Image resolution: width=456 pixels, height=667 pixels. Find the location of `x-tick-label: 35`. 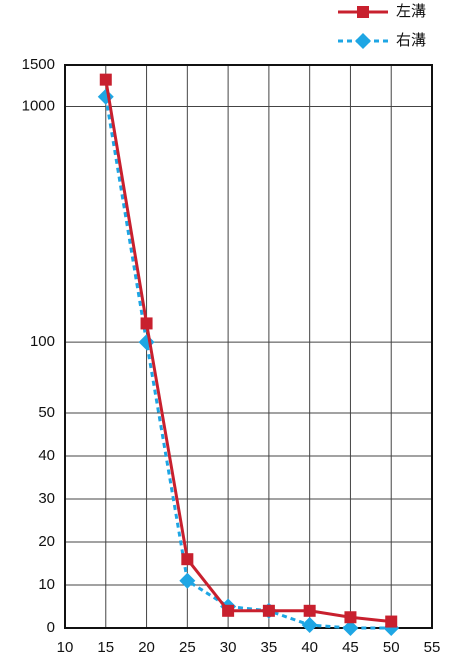

x-tick-label: 35 is located at coordinates (269, 647).